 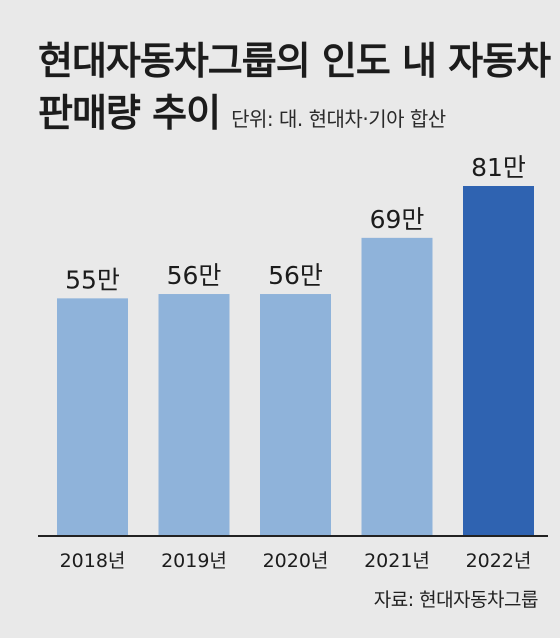 What do you see at coordinates (92, 417) in the screenshot?
I see `bar-2018년` at bounding box center [92, 417].